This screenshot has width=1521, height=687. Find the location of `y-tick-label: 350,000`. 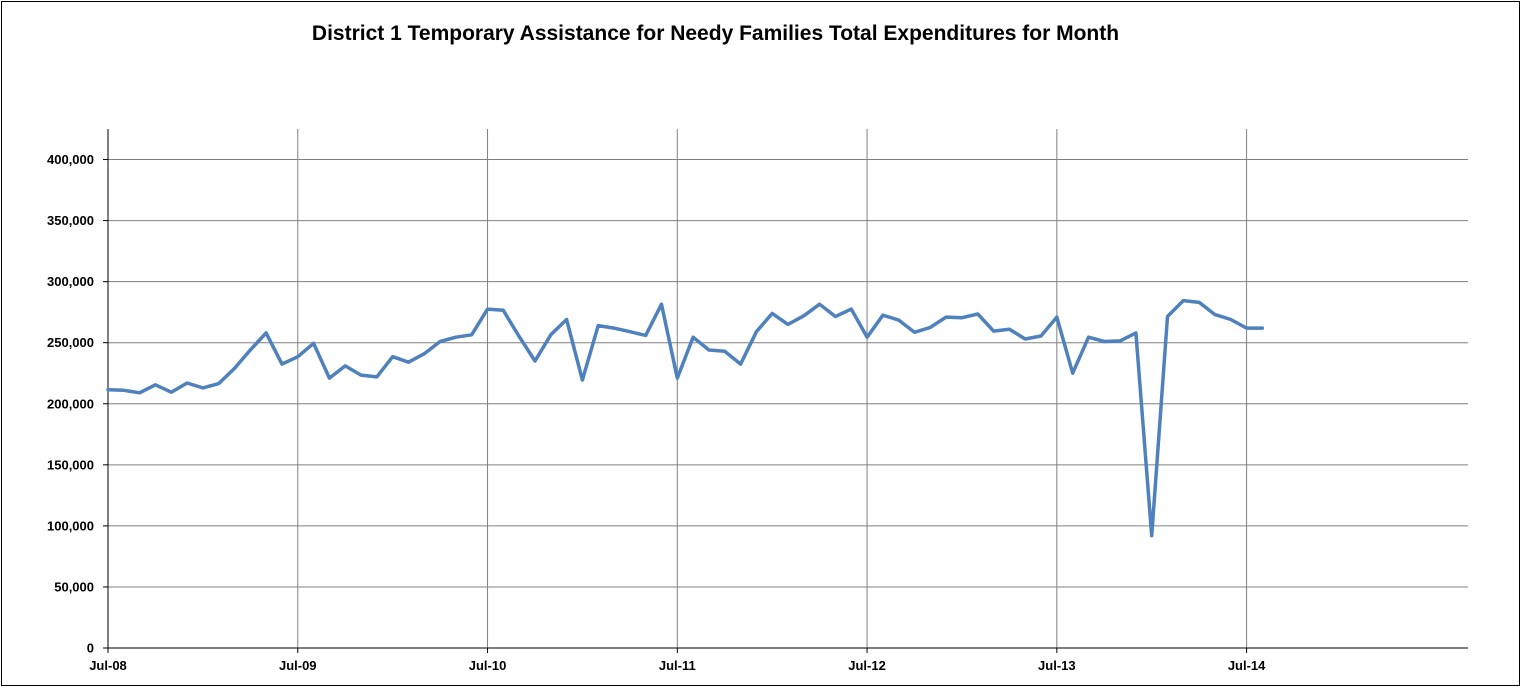

y-tick-label: 350,000 is located at coordinates (70, 220).